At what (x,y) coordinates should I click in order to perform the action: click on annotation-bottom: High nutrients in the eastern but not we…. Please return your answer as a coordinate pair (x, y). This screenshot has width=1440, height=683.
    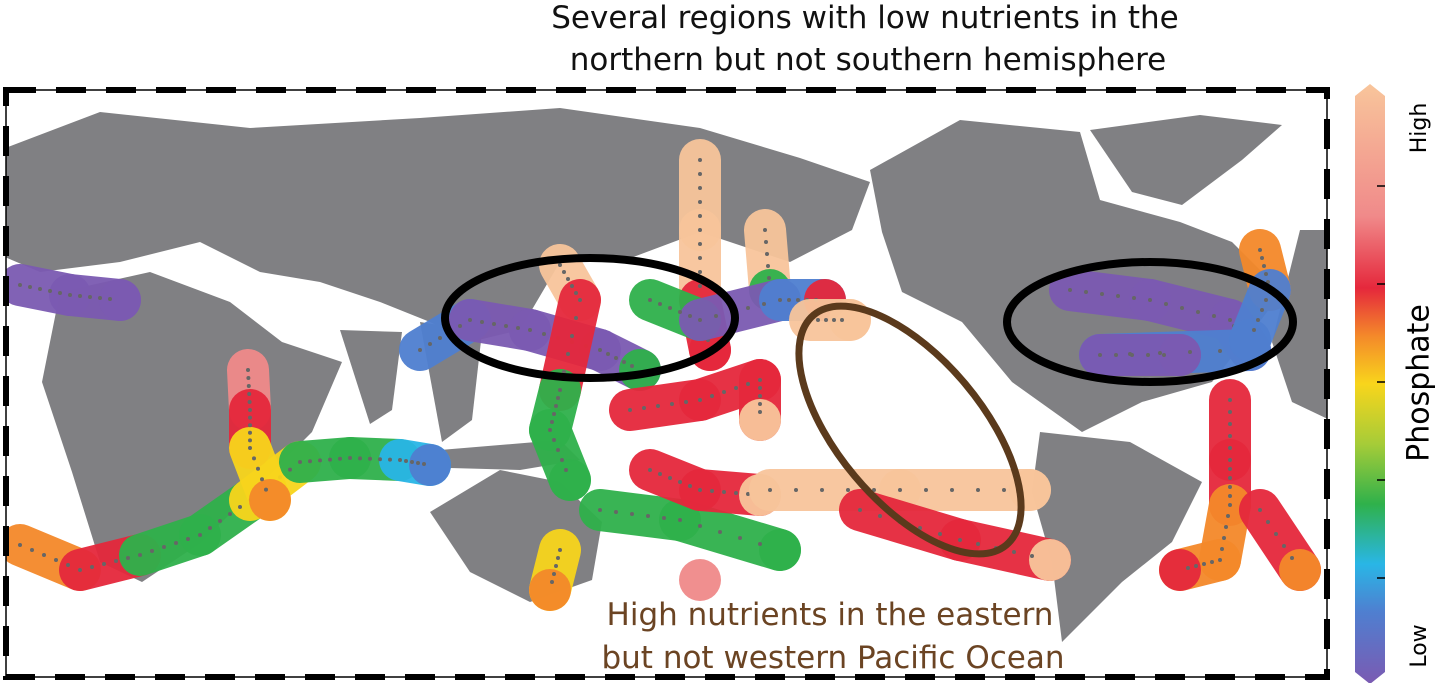
    Looking at the image, I should click on (832, 636).